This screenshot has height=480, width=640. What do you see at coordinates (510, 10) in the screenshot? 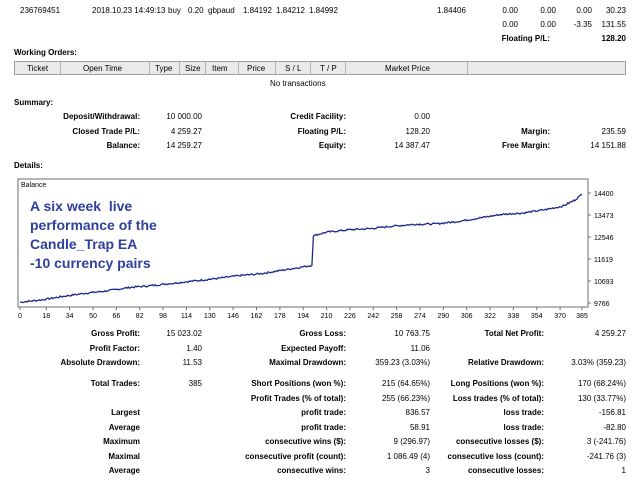
I see `trade-commission: 0.00` at bounding box center [510, 10].